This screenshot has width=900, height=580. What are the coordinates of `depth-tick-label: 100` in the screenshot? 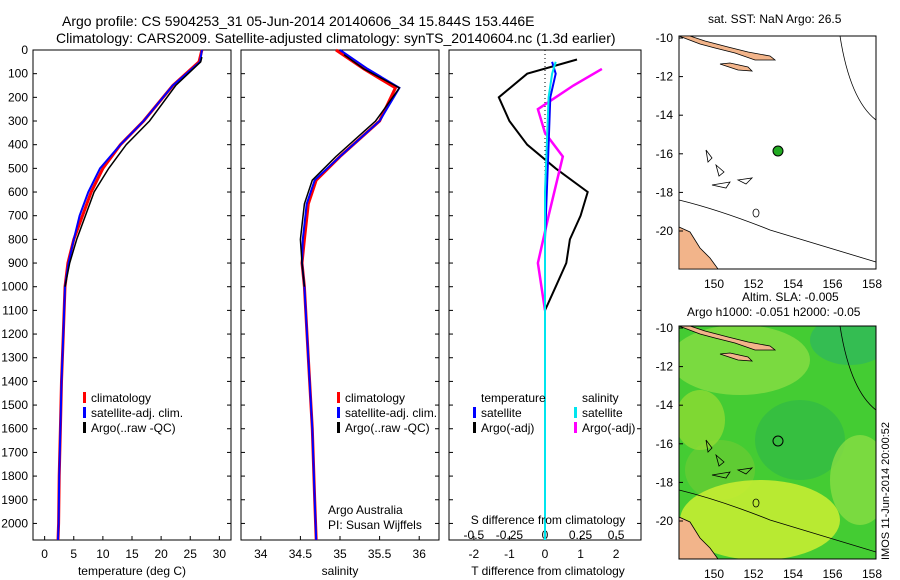 It's located at (18, 74).